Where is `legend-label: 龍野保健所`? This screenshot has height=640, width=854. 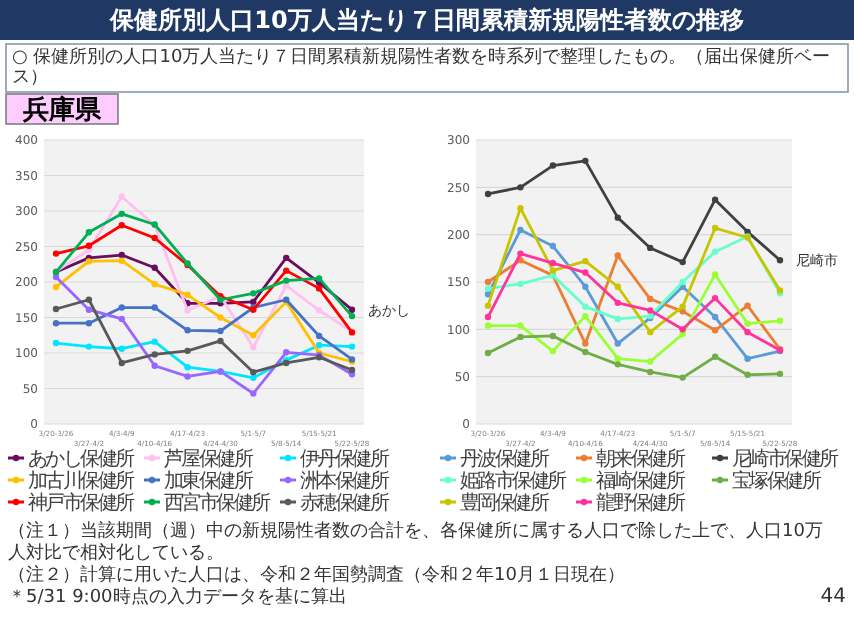 legend-label: 龍野保健所 is located at coordinates (641, 503).